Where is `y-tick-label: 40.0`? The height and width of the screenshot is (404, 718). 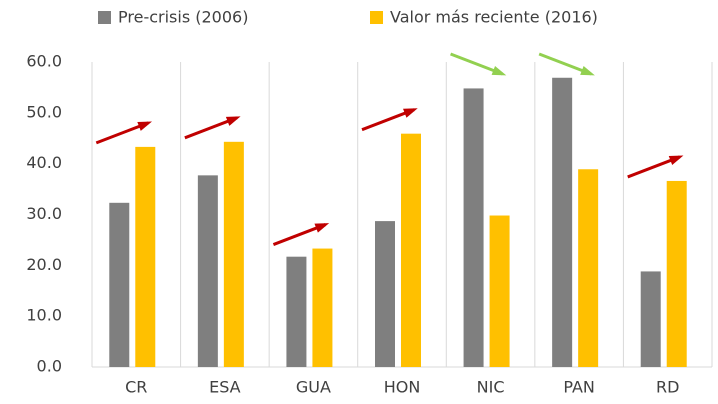
y-tick-label: 40.0 is located at coordinates (44, 162).